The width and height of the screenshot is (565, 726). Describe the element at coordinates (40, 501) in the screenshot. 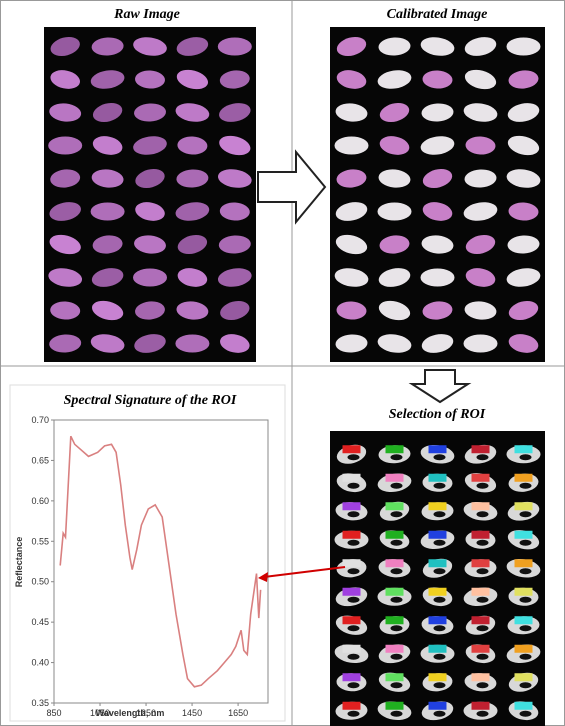

I see `y-tick-label: 0.60` at that location.